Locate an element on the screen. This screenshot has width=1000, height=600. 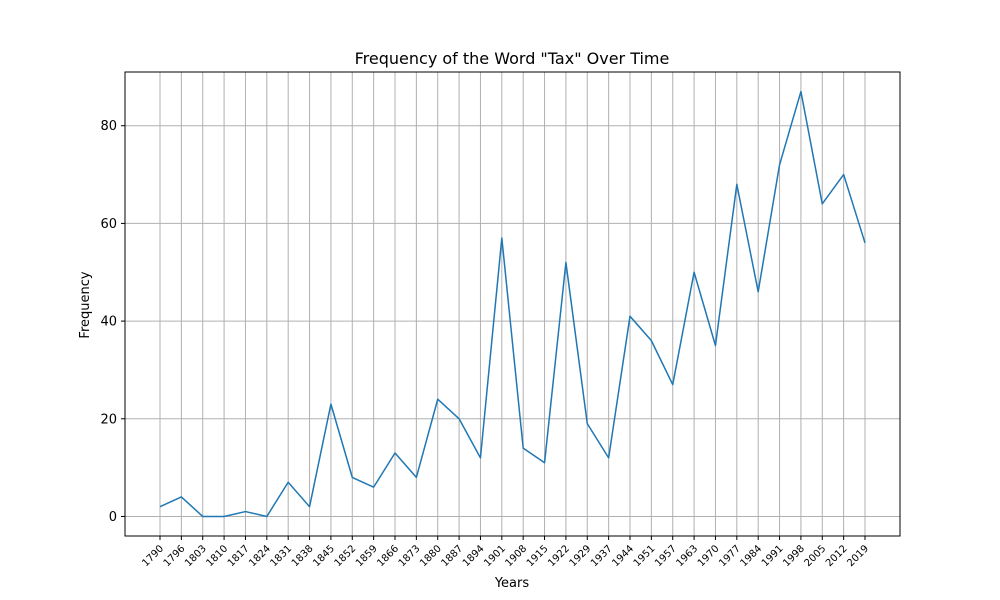
x-tick-label: 1894 is located at coordinates (474, 556).